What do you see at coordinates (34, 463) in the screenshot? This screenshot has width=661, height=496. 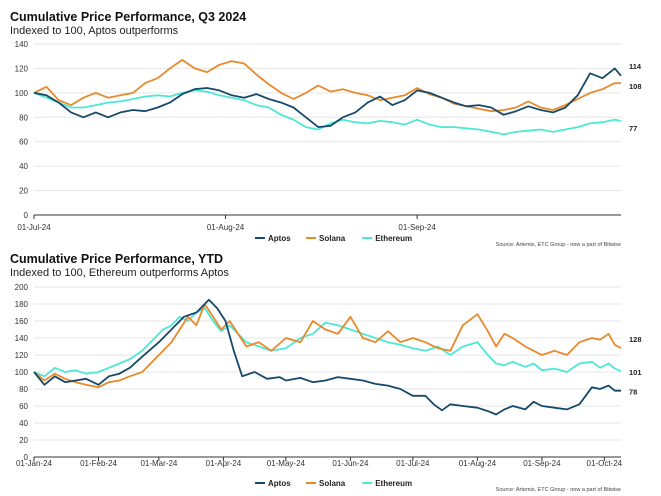 I see `ytd-x-tick-label: 01-Jan-24` at bounding box center [34, 463].